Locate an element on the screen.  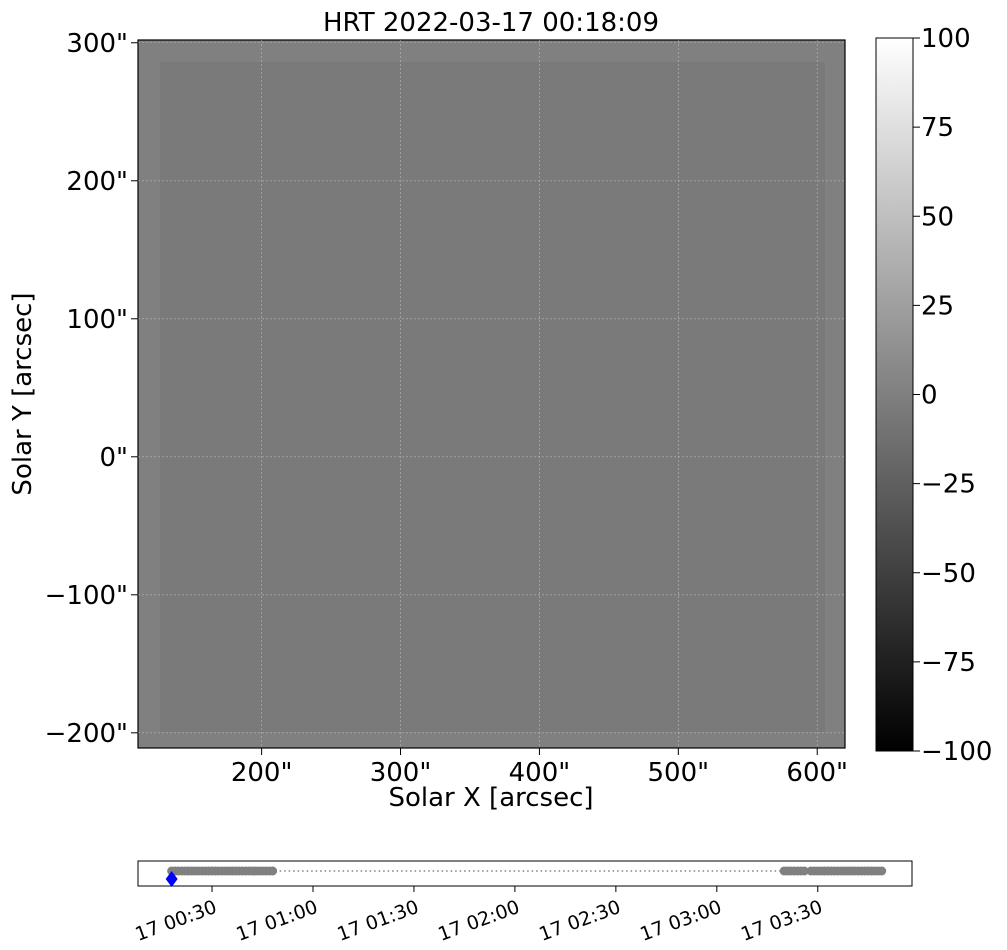
y-tick-label: 200" is located at coordinates (97, 182).